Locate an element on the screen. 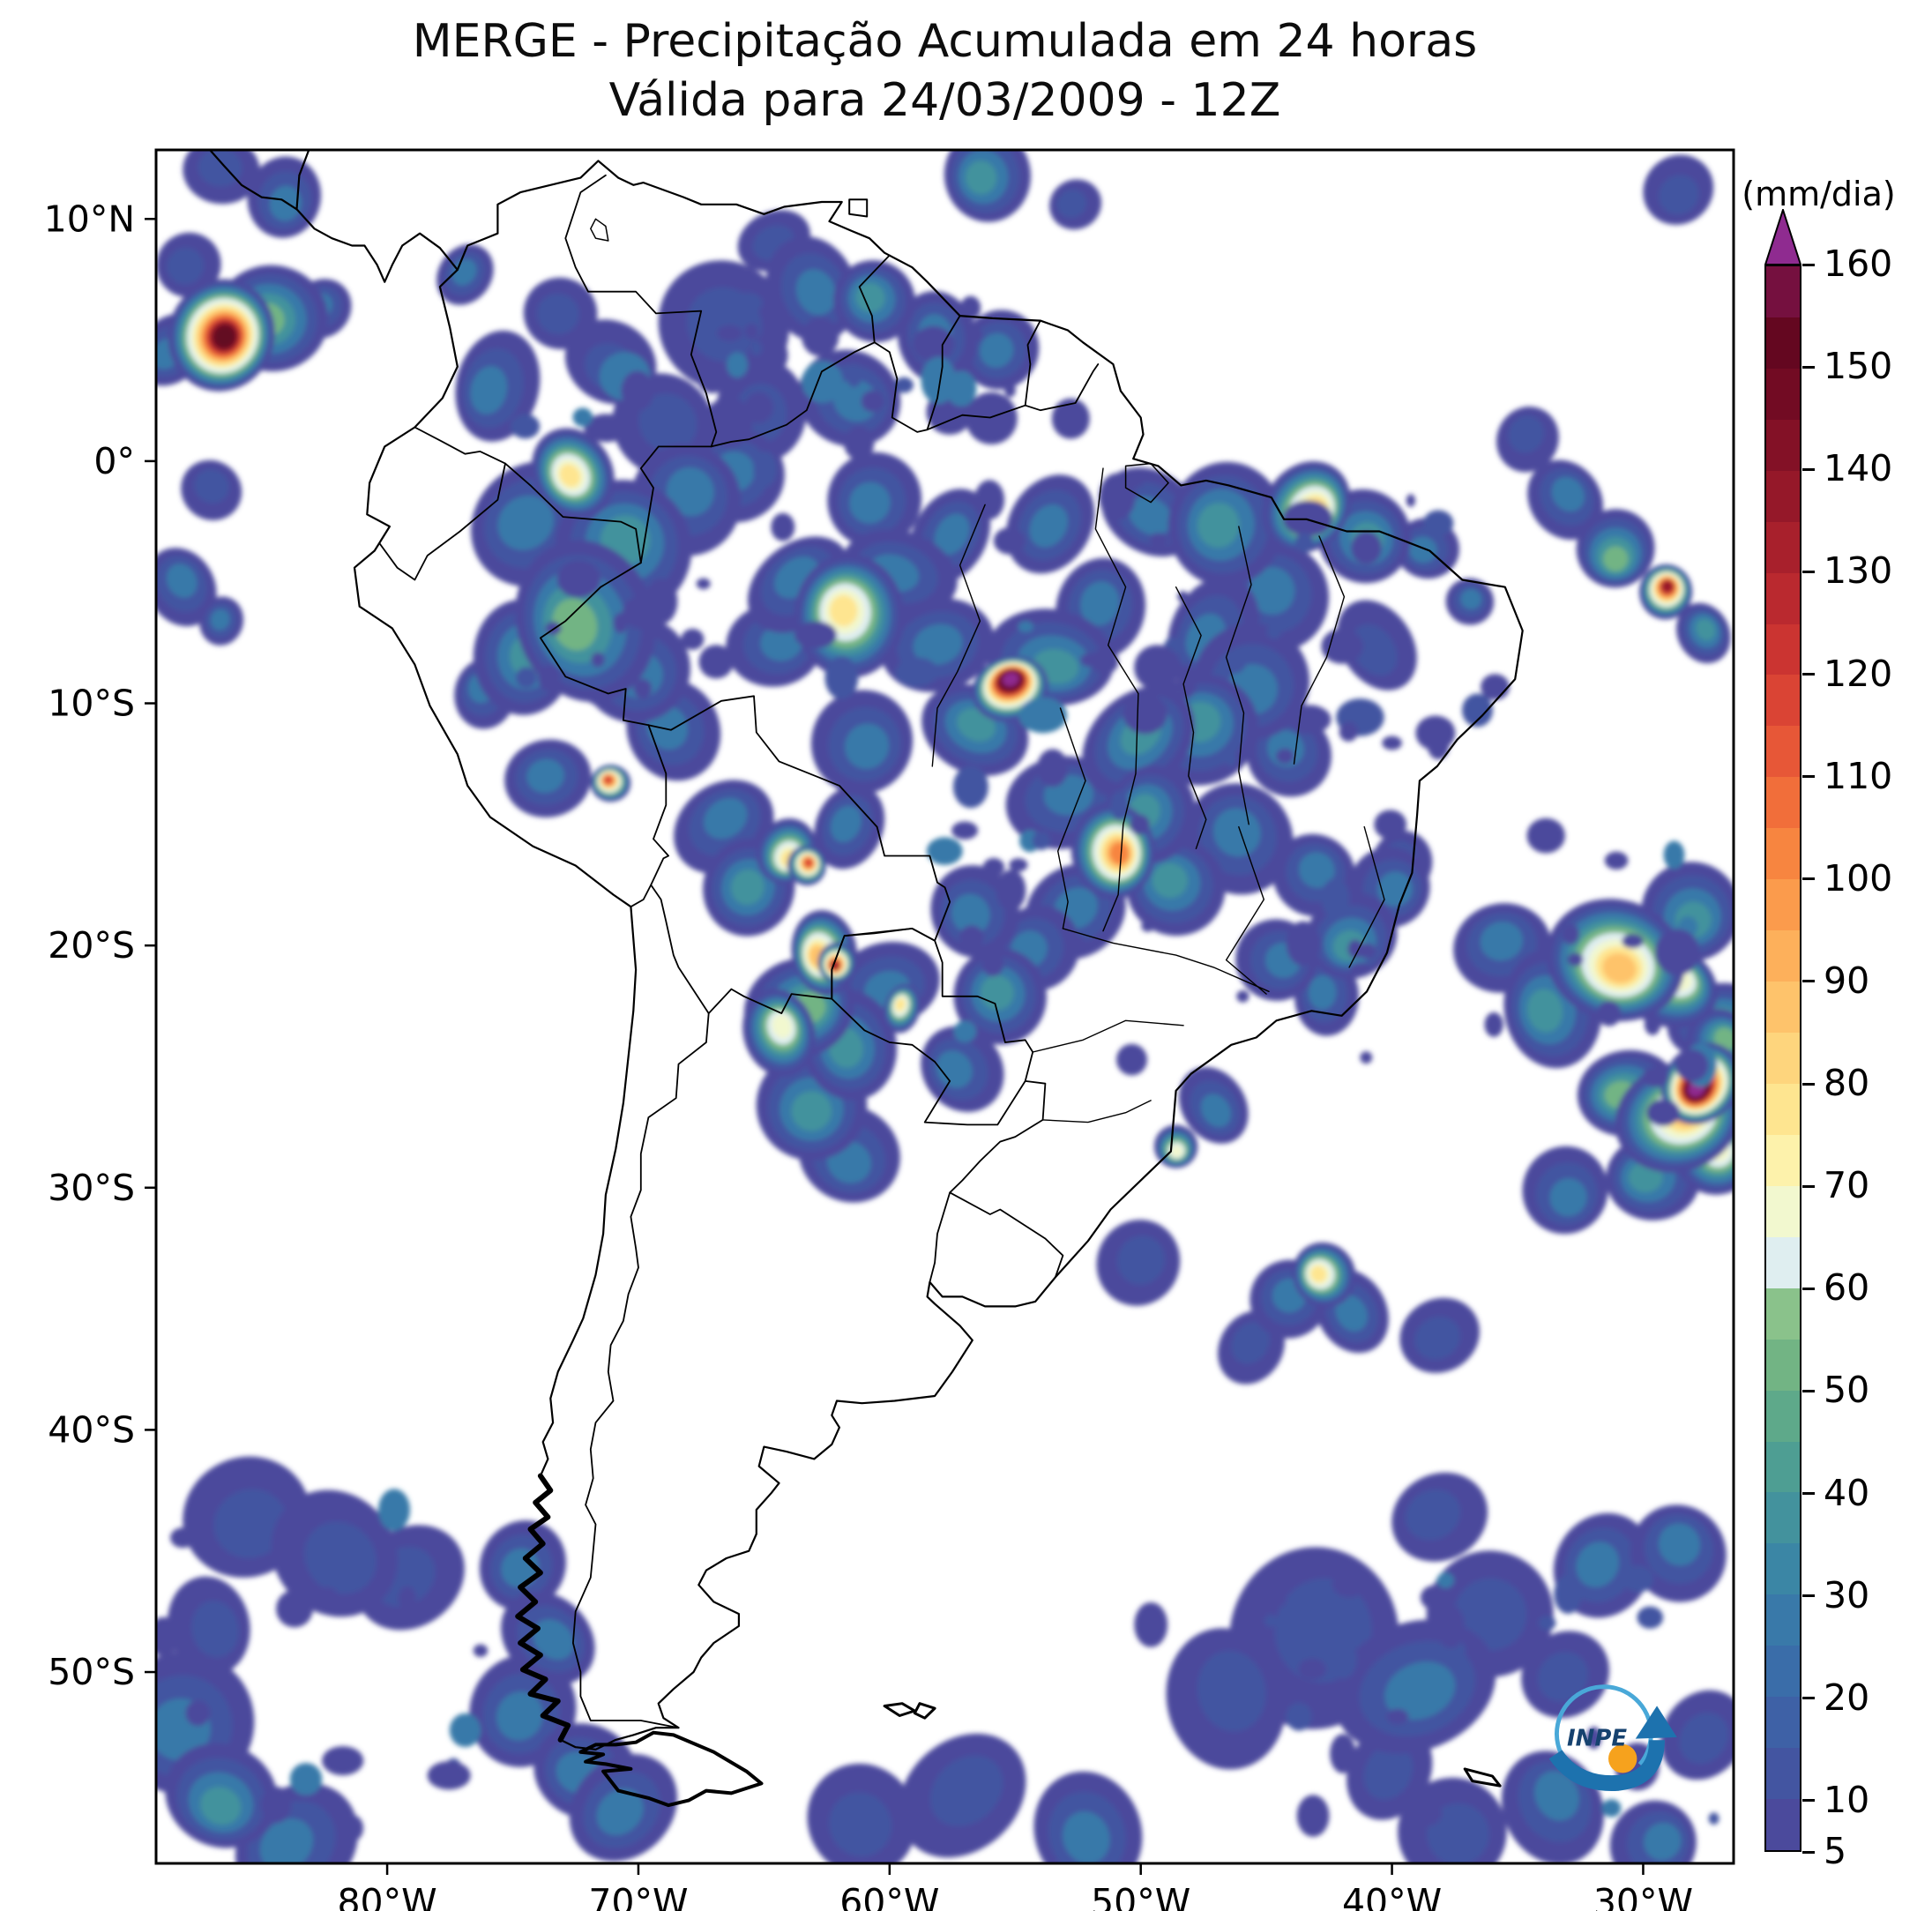 Image resolution: width=1932 pixels, height=1911 pixels. logo-arrow-curve-icon is located at coordinates (1606, 1765).